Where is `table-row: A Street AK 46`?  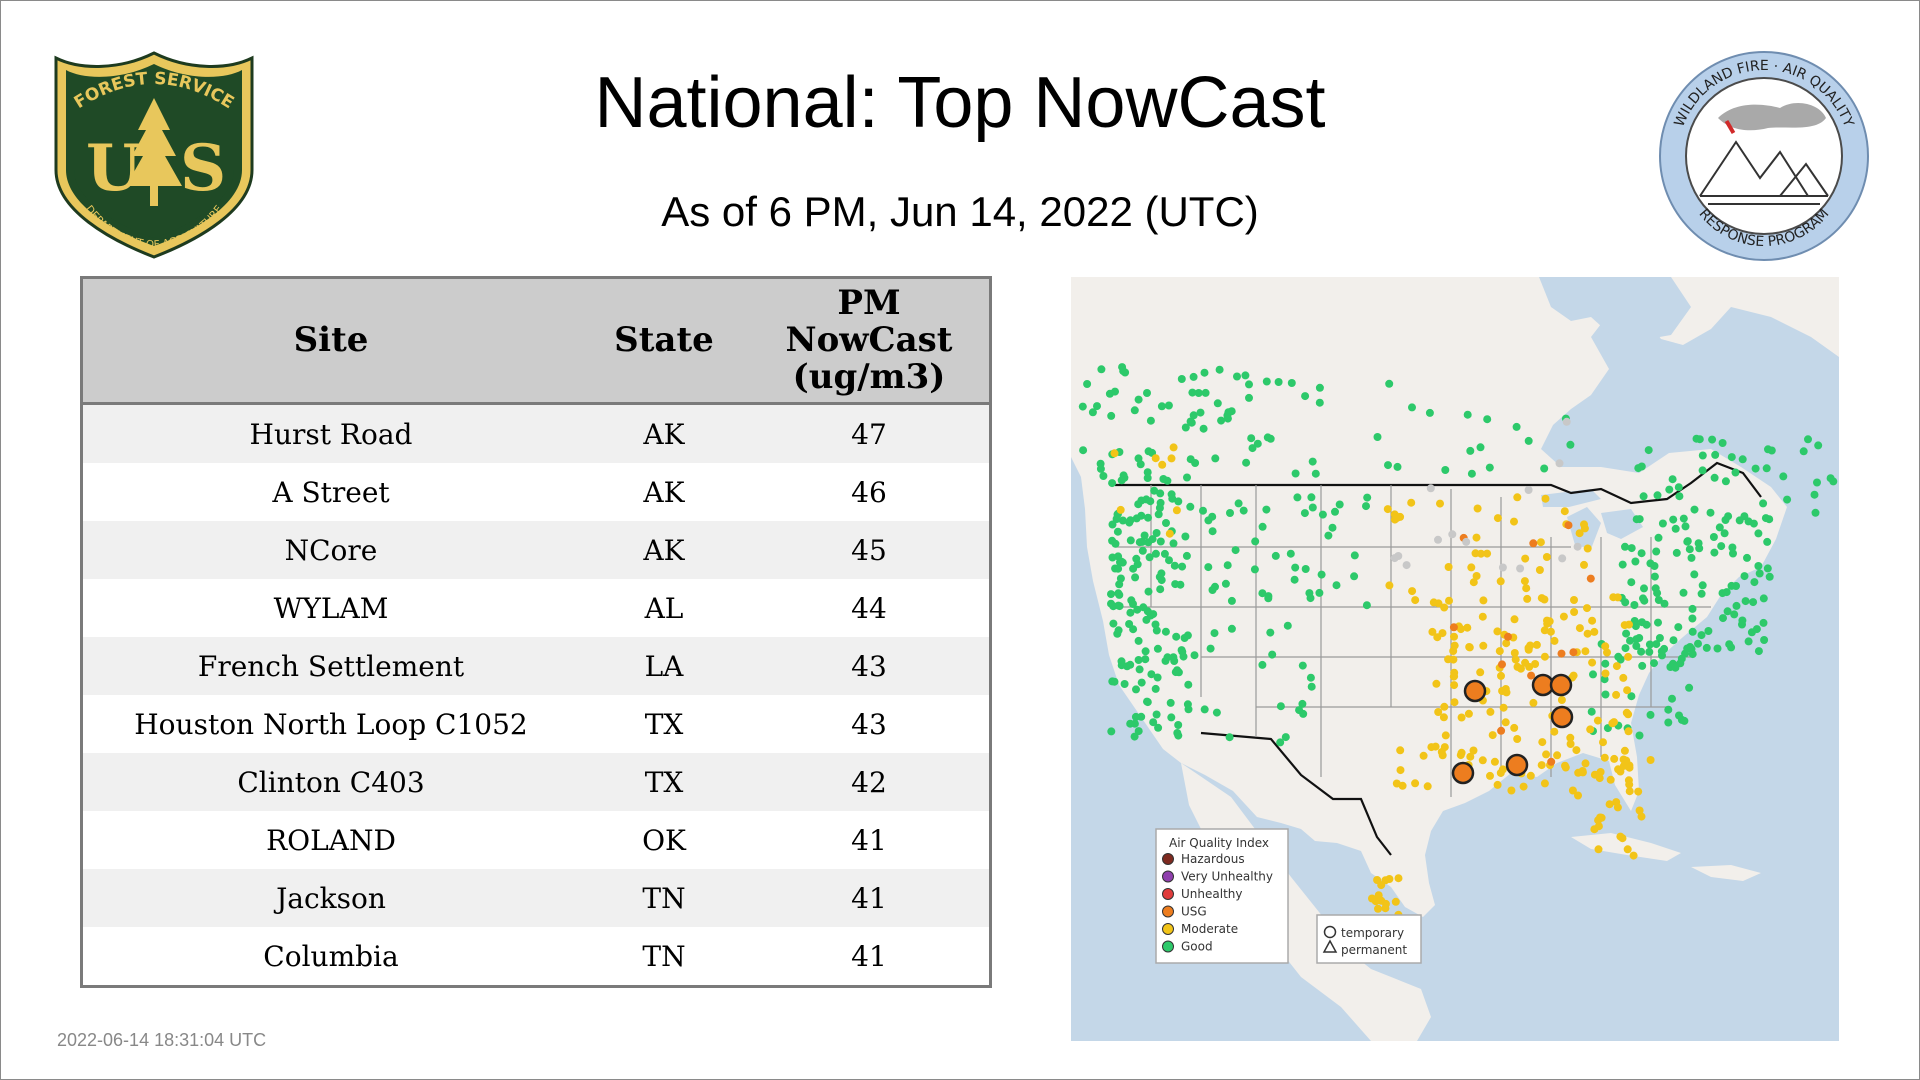 table-row: A Street AK 46 is located at coordinates (536, 492).